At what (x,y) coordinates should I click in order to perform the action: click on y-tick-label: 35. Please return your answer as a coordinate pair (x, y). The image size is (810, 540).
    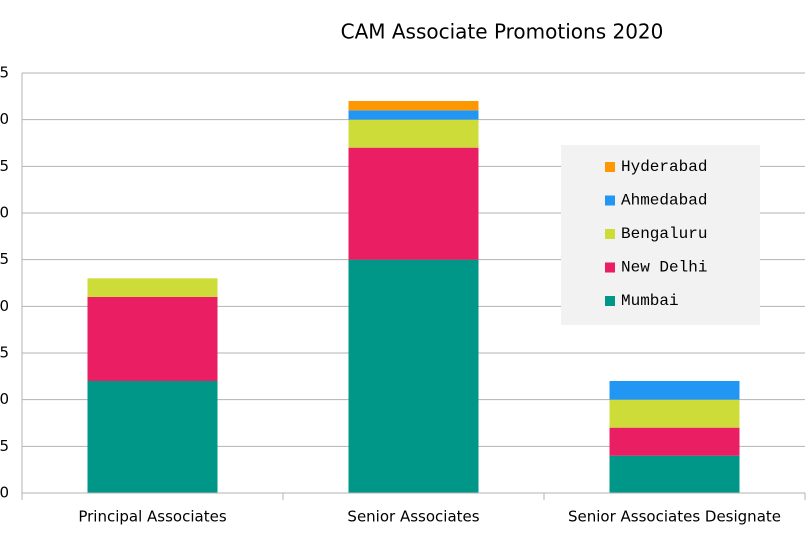
    Looking at the image, I should click on (4, 166).